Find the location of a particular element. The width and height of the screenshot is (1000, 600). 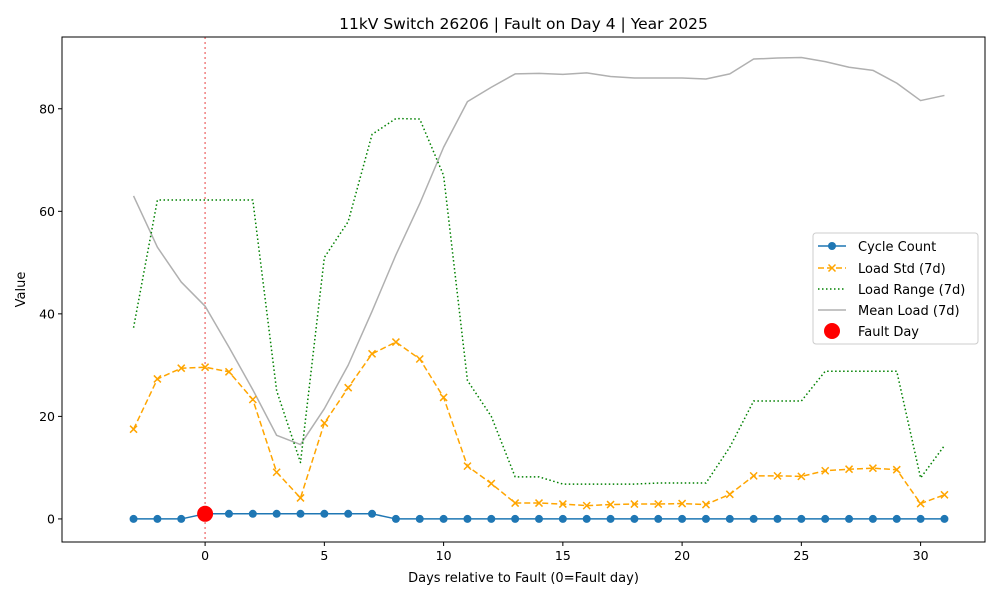

legend-label-load-range: Load Range (7d) is located at coordinates (911, 290).